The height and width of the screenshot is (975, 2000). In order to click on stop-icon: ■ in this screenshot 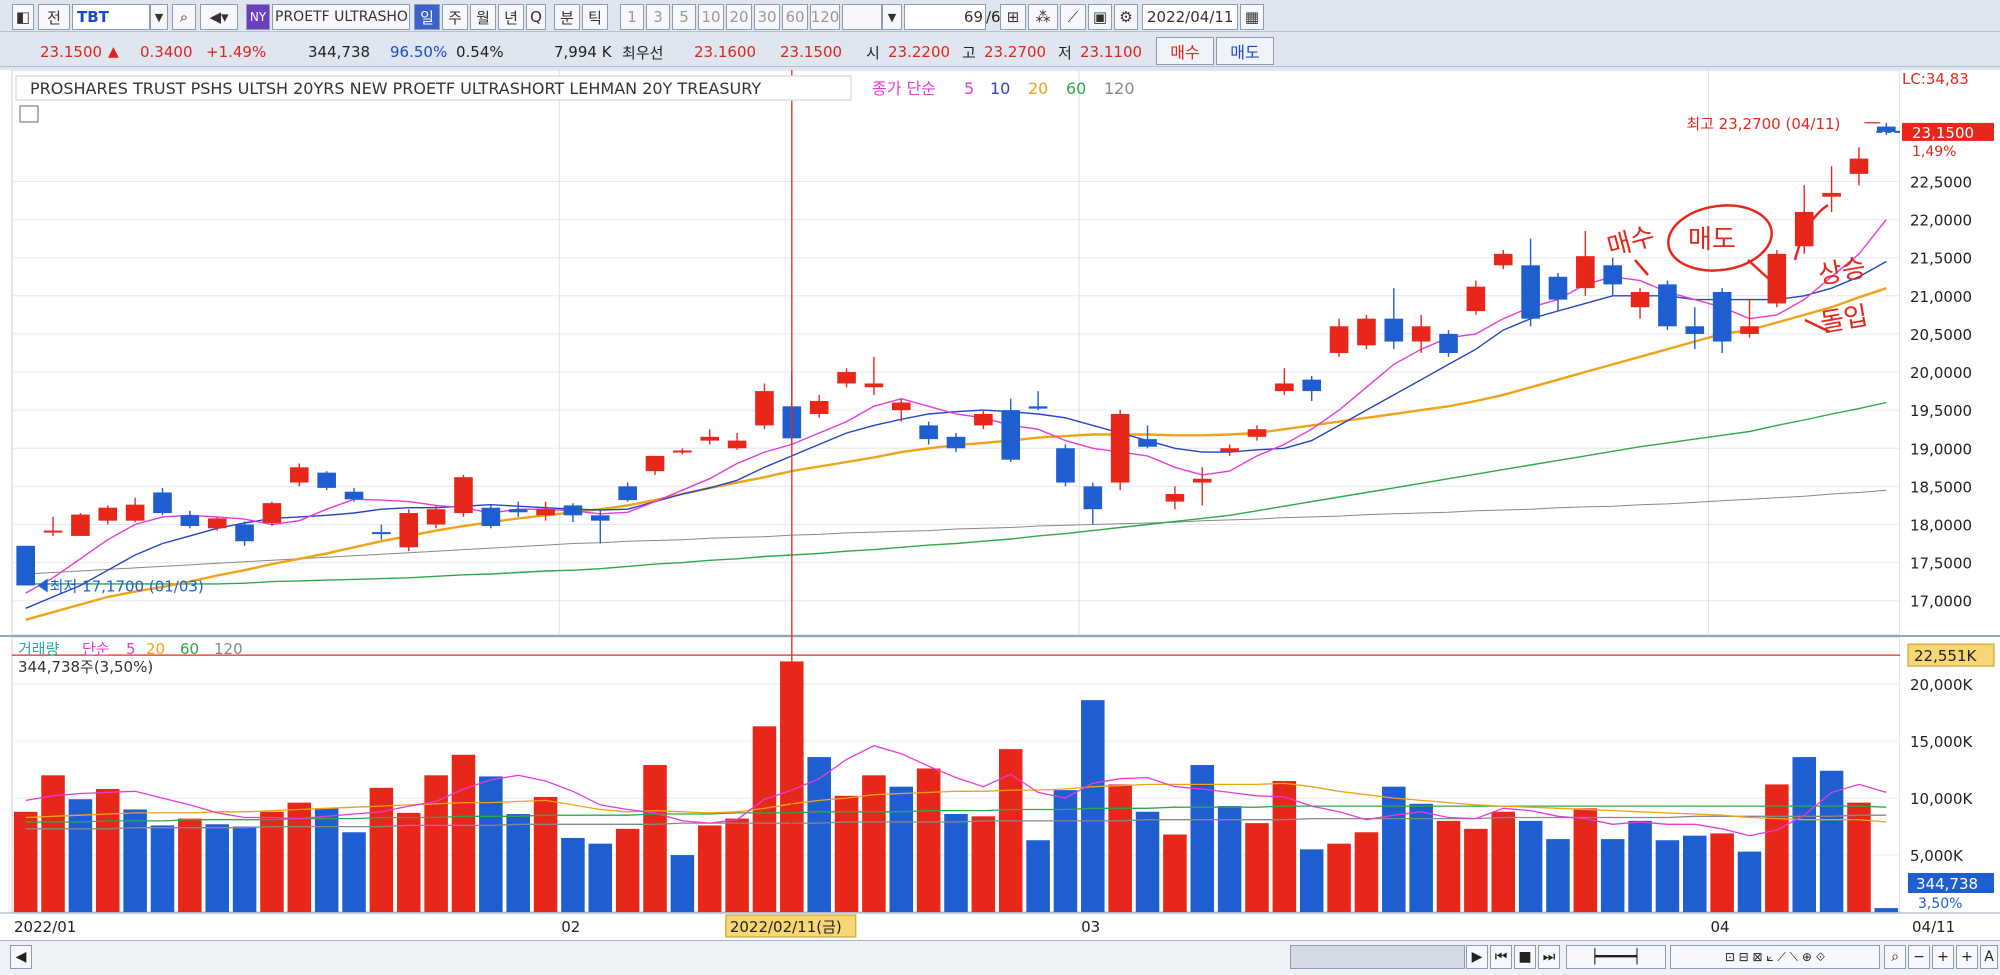, I will do `click(1525, 957)`.